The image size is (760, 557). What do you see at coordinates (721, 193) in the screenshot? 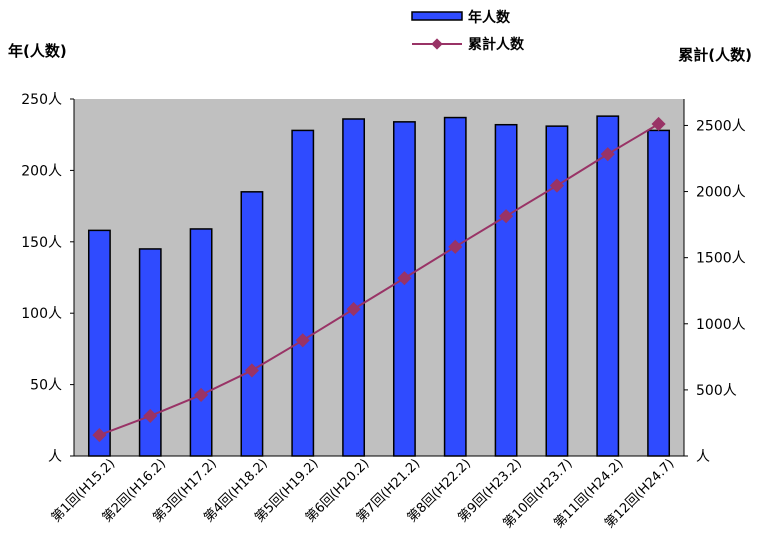
I see `right-tick-label: 2000人` at bounding box center [721, 193].